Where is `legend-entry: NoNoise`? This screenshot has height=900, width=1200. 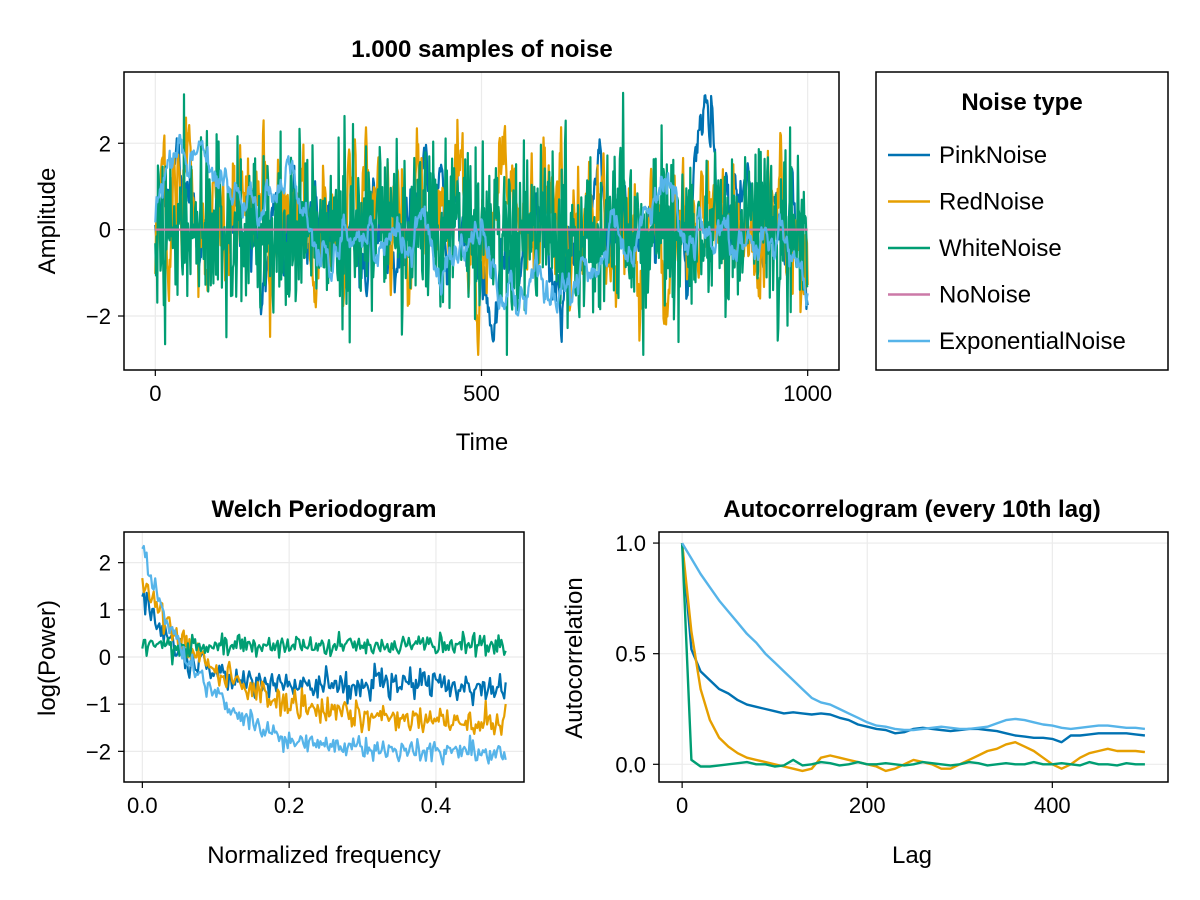
legend-entry: NoNoise is located at coordinates (959, 295).